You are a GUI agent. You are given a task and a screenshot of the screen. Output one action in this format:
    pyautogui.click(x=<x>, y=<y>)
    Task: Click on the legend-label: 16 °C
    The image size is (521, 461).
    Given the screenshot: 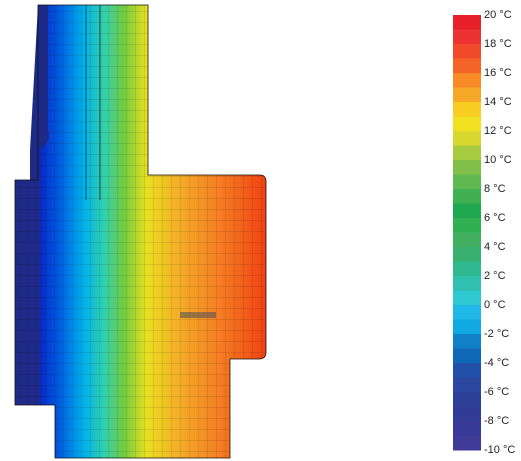 What is the action you would take?
    pyautogui.click(x=498, y=73)
    